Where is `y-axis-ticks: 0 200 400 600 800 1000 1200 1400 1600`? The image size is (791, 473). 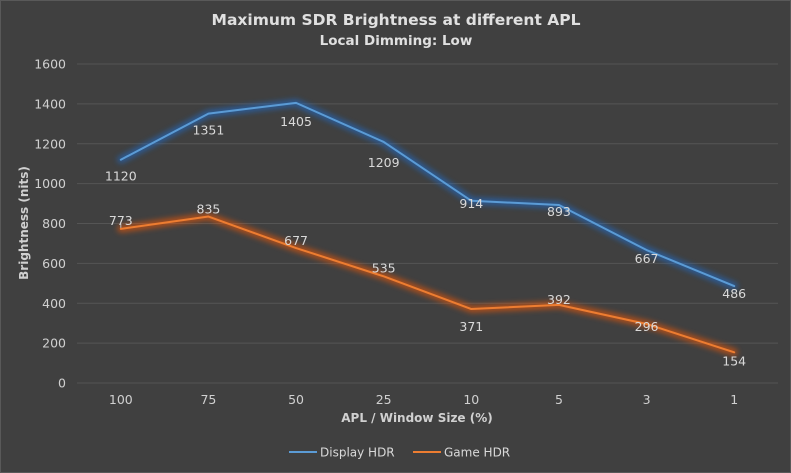
y-axis-ticks: 0 200 400 600 800 1000 1200 1400 1600 is located at coordinates (50, 224).